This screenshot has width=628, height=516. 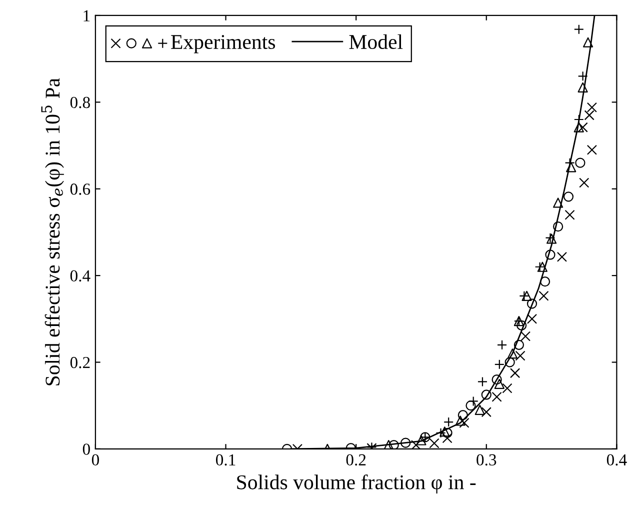 I want to click on x-tick-label: 0.3, so click(x=486, y=460).